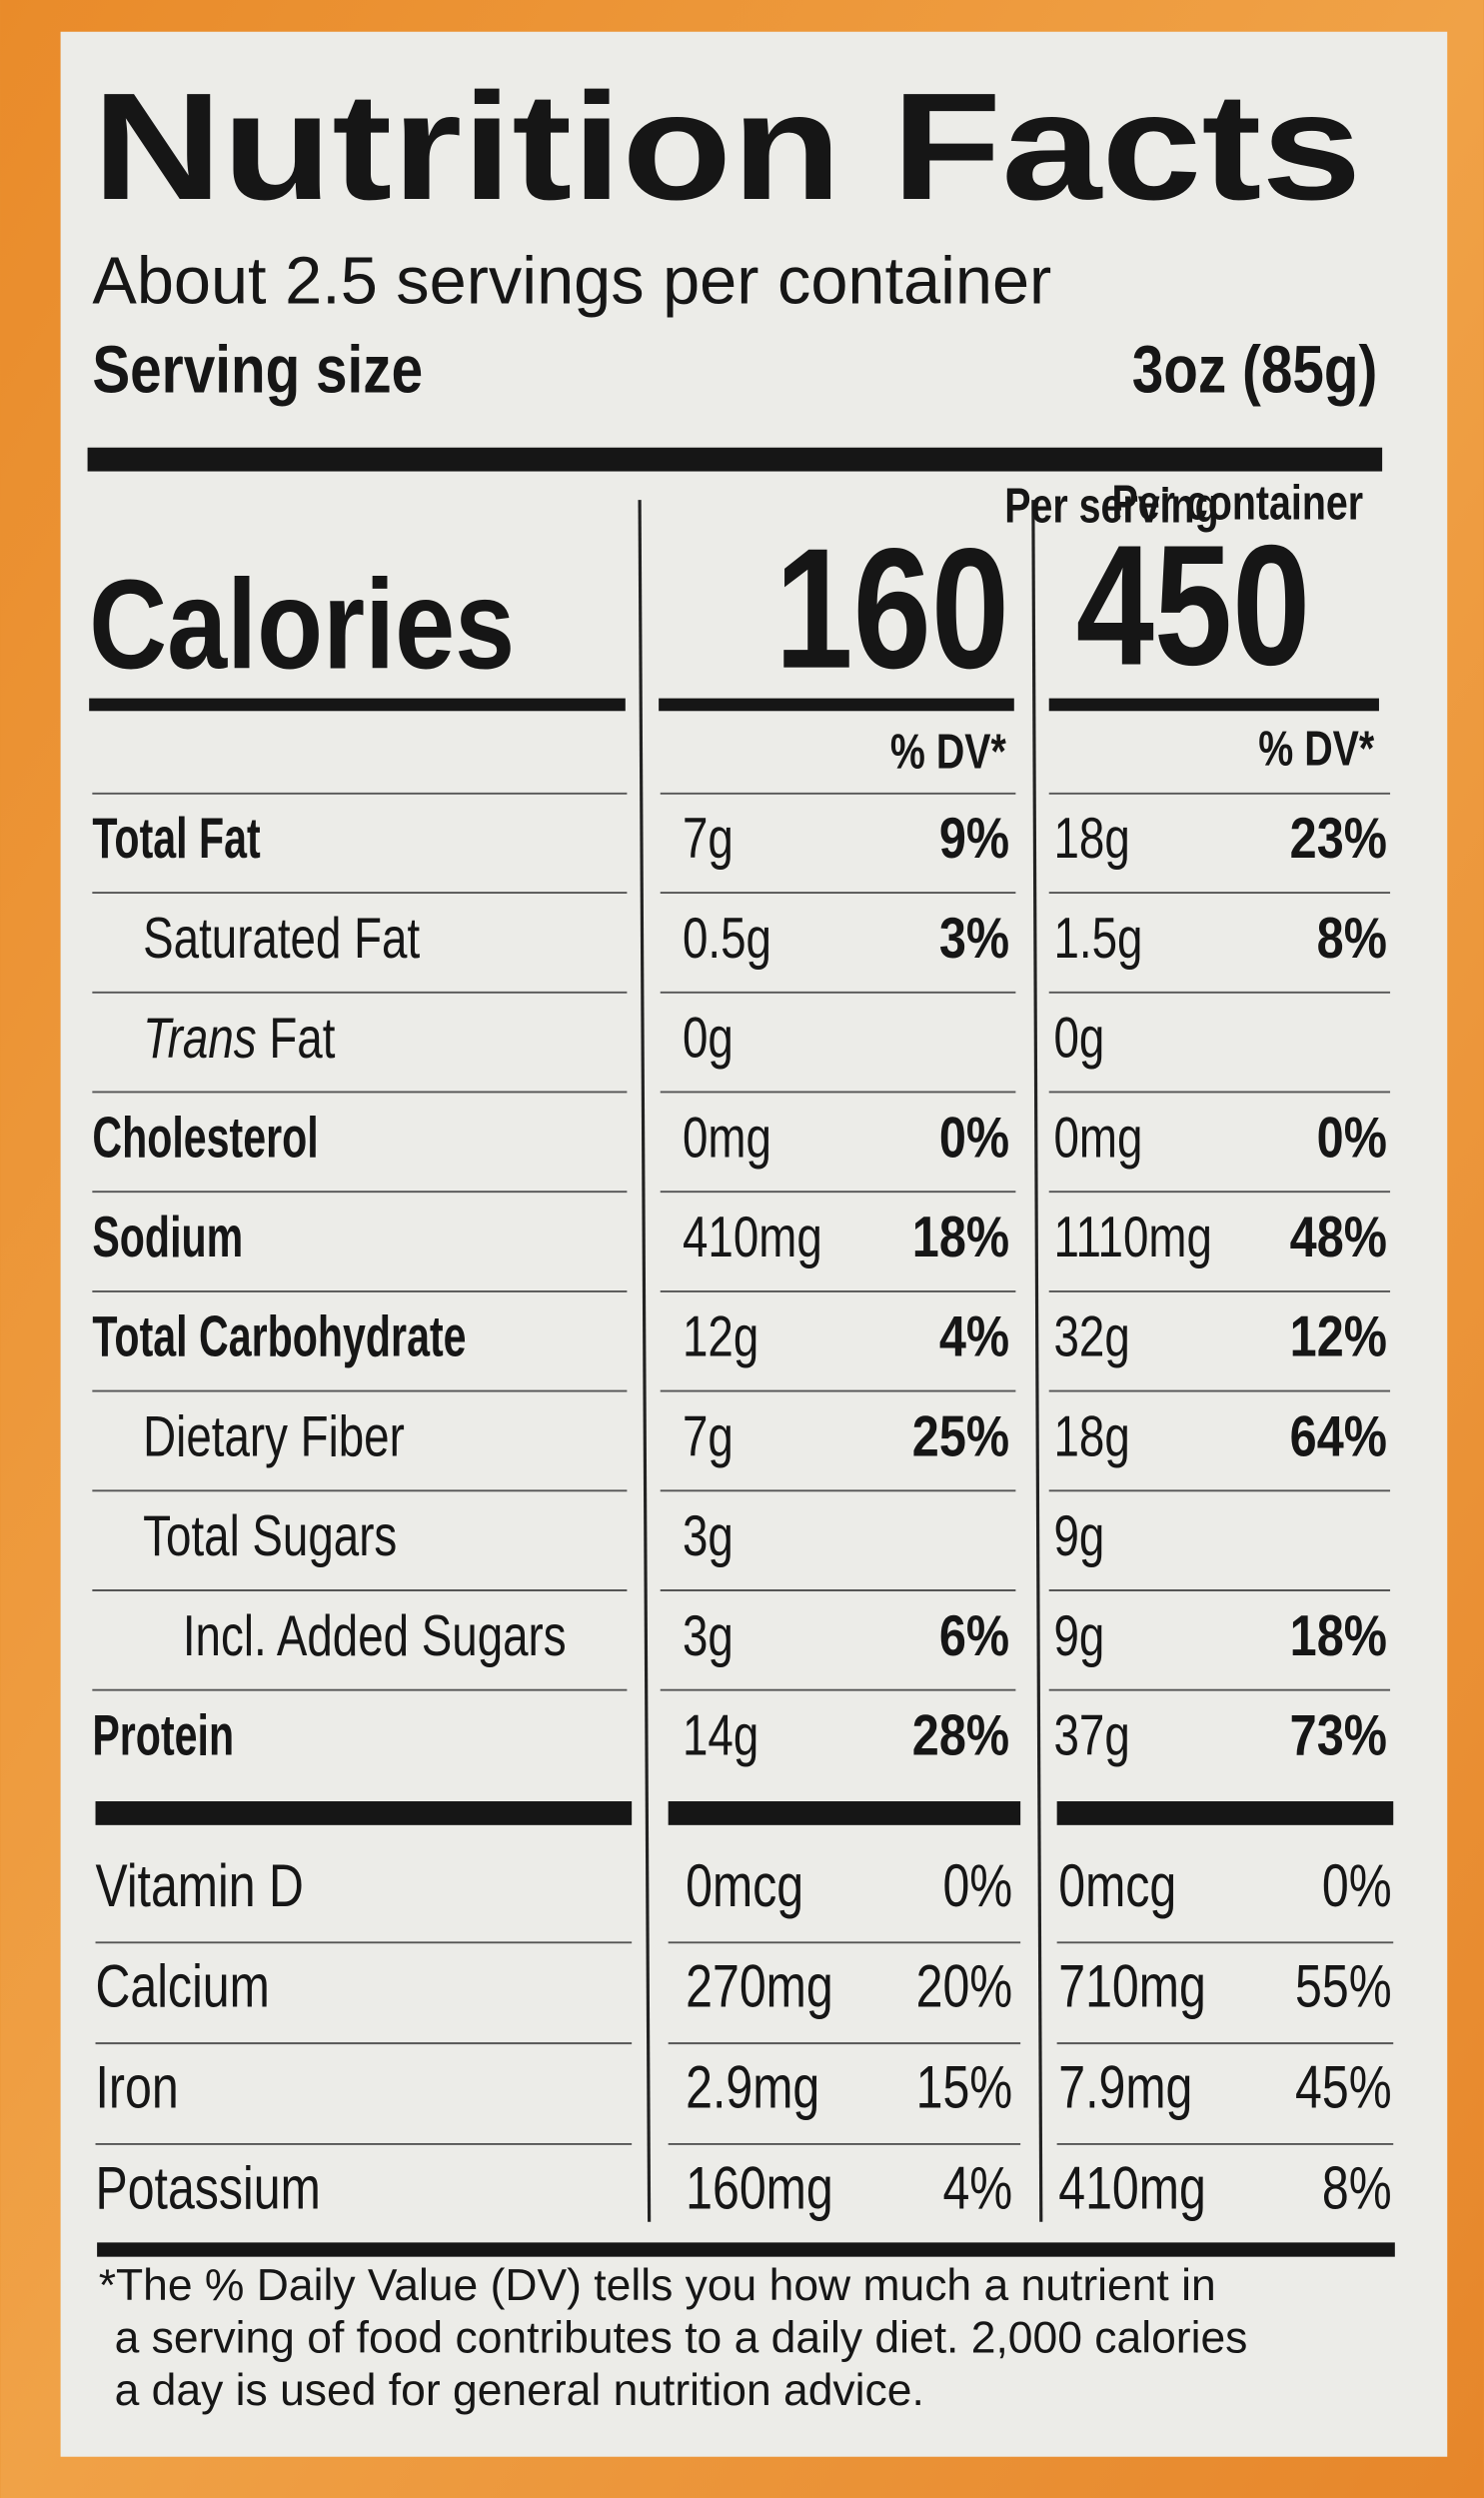  What do you see at coordinates (1255, 370) in the screenshot?
I see `serving-size: 3oz (85g)` at bounding box center [1255, 370].